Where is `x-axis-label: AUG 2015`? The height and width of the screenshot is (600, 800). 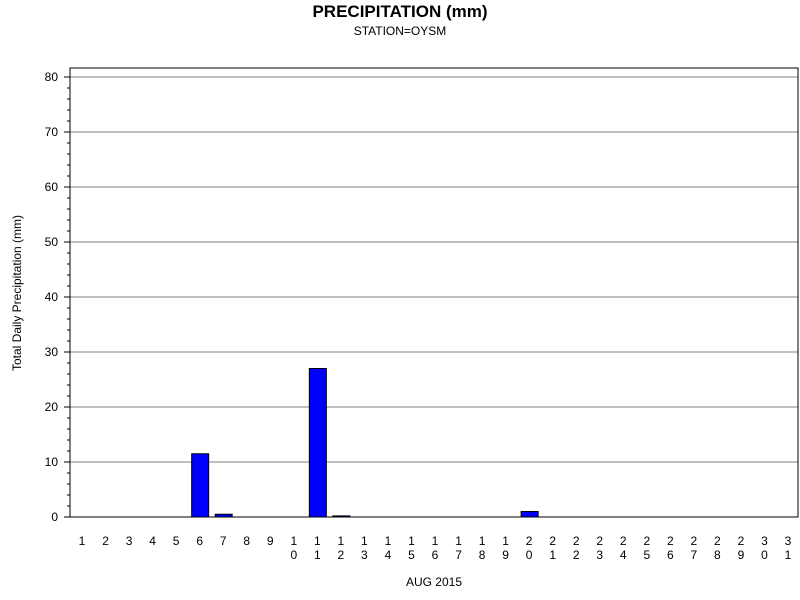 x-axis-label: AUG 2015 is located at coordinates (434, 582).